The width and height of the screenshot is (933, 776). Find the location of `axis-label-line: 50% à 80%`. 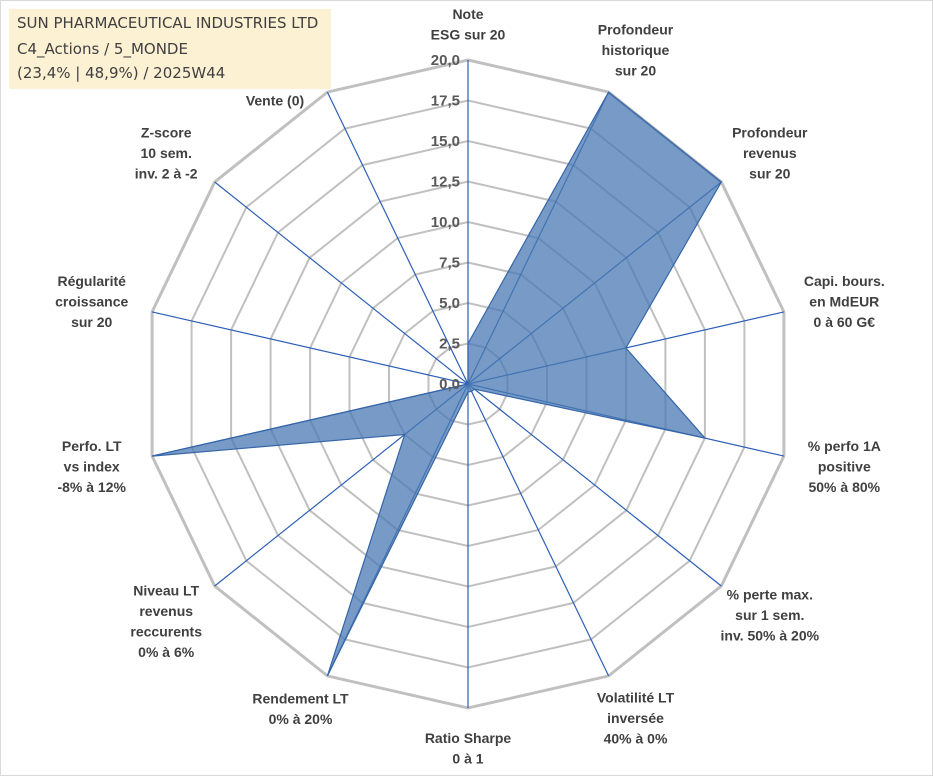

axis-label-line: 50% à 80% is located at coordinates (844, 487).